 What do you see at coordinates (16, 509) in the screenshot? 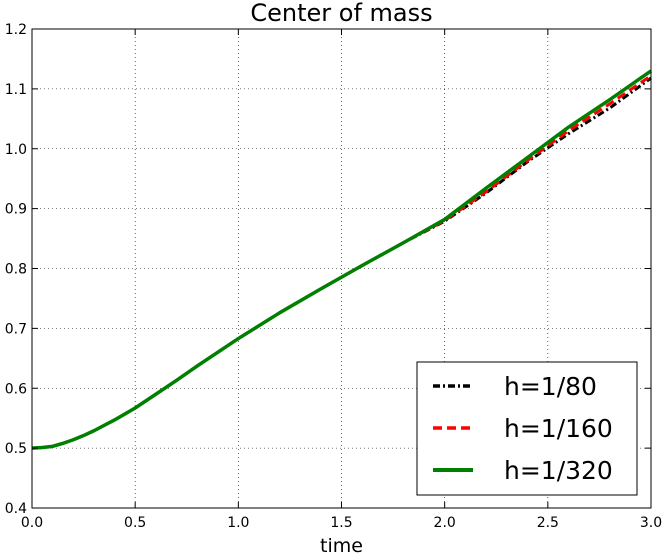
I see `y-tick-label: 0.4` at bounding box center [16, 509].